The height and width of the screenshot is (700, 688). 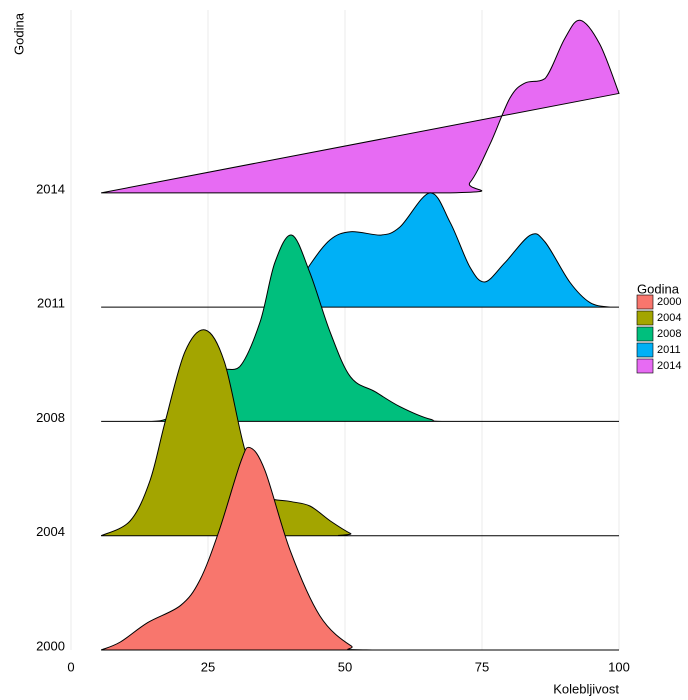 What do you see at coordinates (51, 303) in the screenshot?
I see `y-tick-label: 2011` at bounding box center [51, 303].